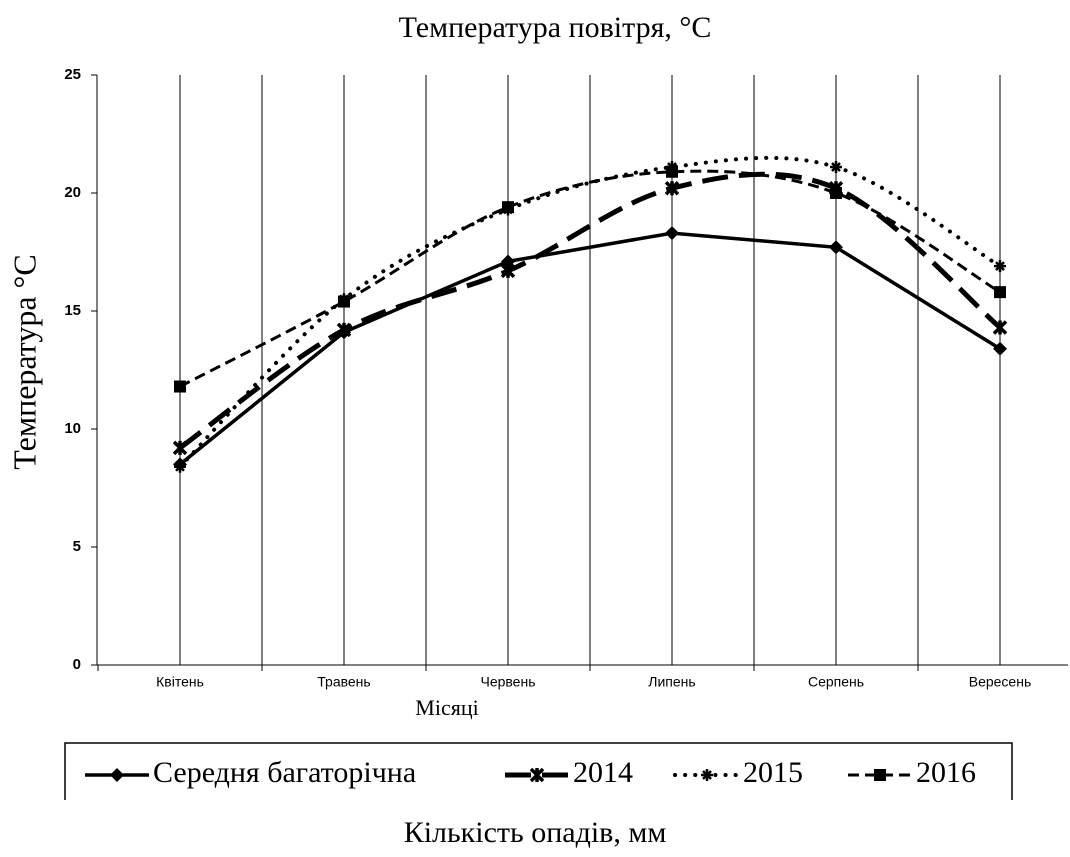 Image resolution: width=1070 pixels, height=857 pixels. Describe the element at coordinates (773, 772) in the screenshot. I see `legend-label: 2015` at that location.